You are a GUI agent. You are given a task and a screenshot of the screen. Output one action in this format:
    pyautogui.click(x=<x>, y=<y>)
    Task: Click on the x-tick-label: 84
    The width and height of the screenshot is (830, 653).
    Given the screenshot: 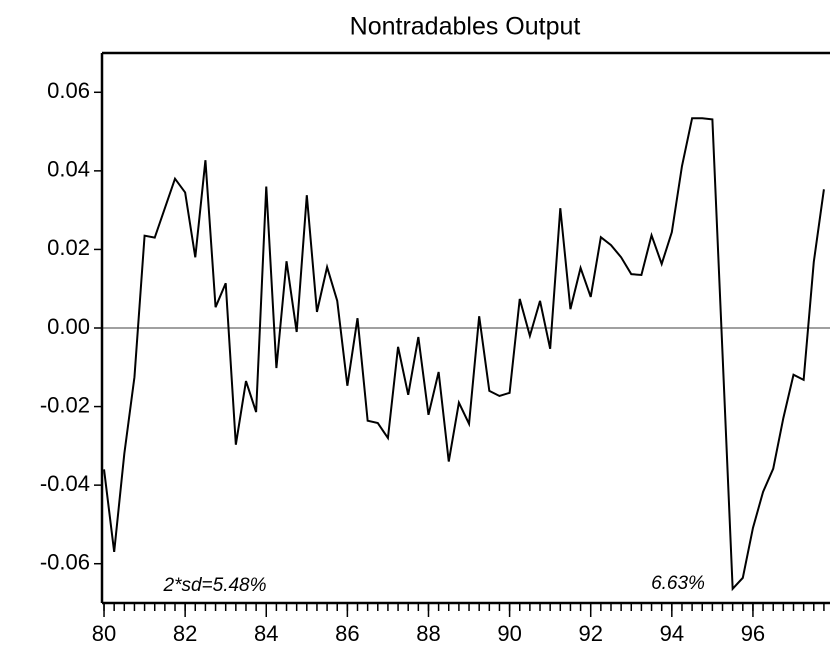 What is the action you would take?
    pyautogui.click(x=266, y=633)
    